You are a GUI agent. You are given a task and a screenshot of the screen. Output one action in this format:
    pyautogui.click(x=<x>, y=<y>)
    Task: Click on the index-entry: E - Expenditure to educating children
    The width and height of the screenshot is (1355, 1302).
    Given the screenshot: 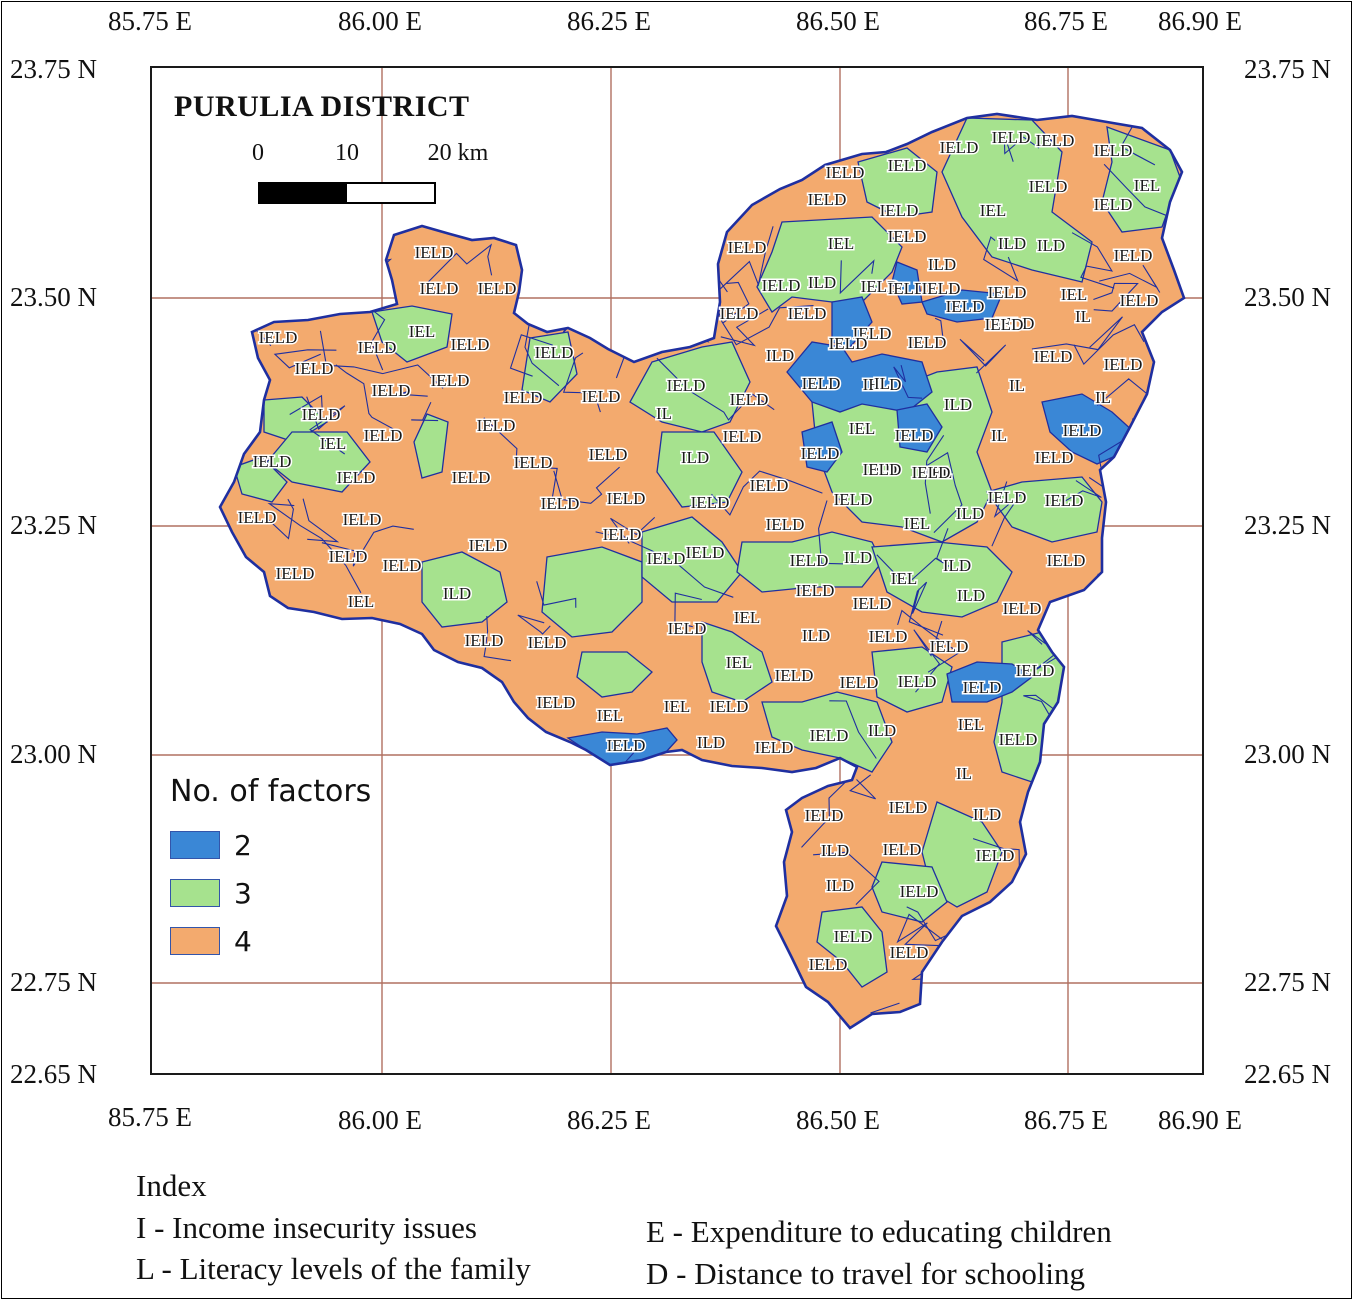 What is the action you would take?
    pyautogui.click(x=879, y=1231)
    